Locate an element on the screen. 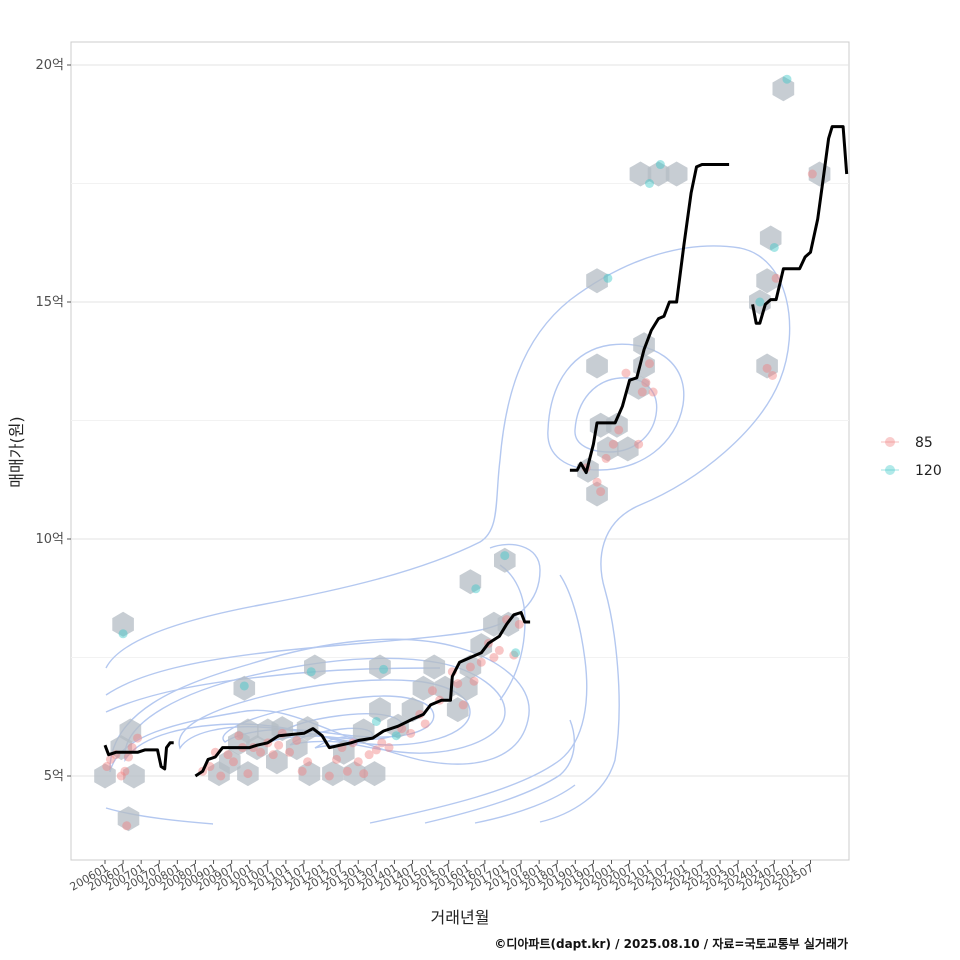 This screenshot has width=960, height=960. y-axis-title: 매매가(원) is located at coordinates (16, 451).